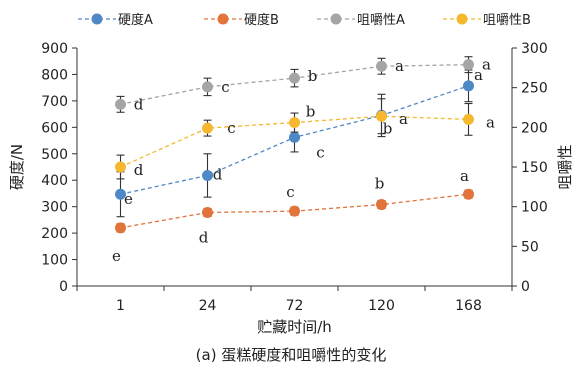 This screenshot has width=582, height=371. What do you see at coordinates (468, 306) in the screenshot?
I see `x-tick-label: 168` at bounding box center [468, 306].